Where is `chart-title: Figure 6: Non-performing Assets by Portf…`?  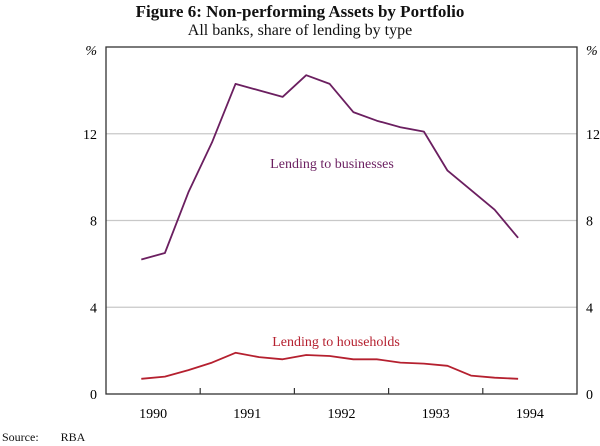 chart-title: Figure 6: Non-performing Assets by Portf… is located at coordinates (300, 11).